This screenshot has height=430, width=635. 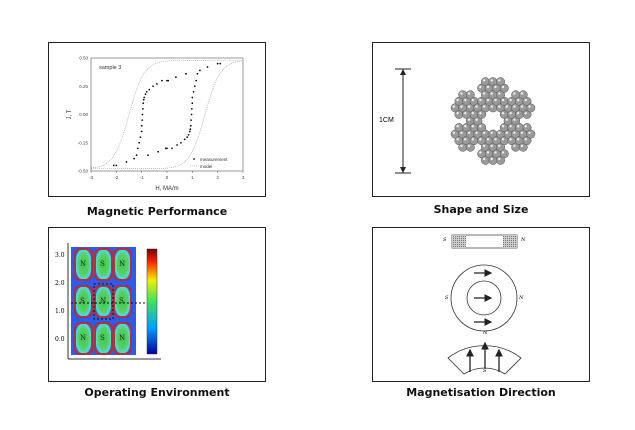 What do you see at coordinates (166, 189) in the screenshot?
I see `x-axis-label: H, MA/m` at bounding box center [166, 189].